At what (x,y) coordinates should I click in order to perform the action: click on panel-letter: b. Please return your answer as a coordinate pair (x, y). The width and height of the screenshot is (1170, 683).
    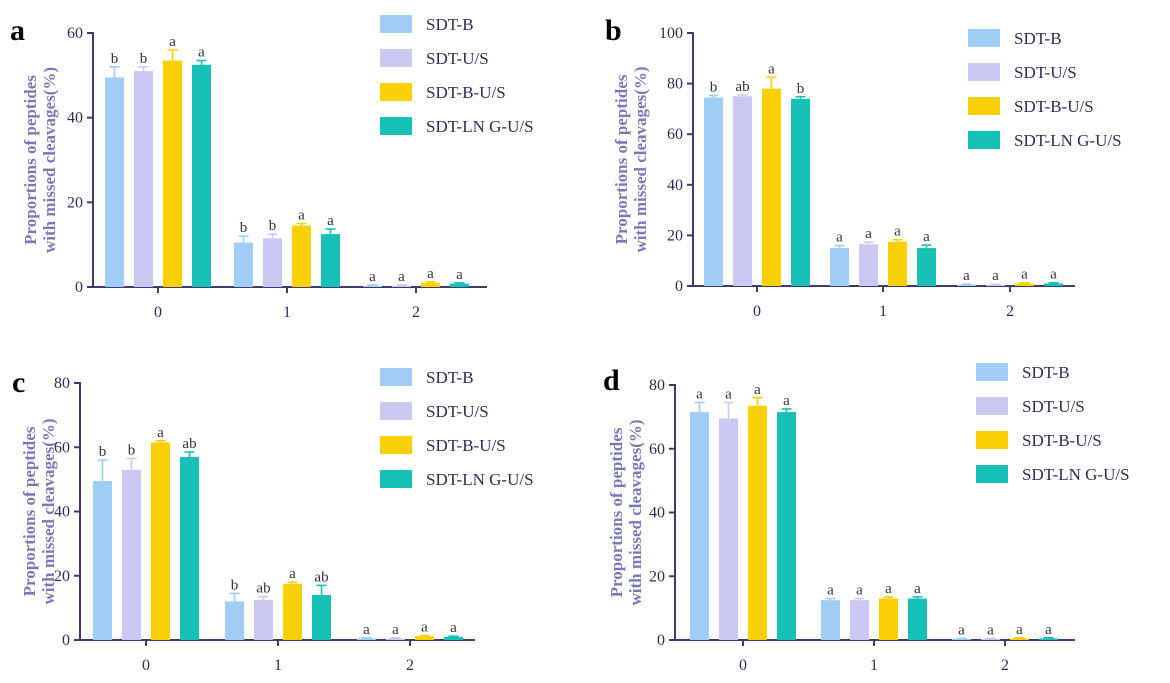
    Looking at the image, I should click on (613, 30).